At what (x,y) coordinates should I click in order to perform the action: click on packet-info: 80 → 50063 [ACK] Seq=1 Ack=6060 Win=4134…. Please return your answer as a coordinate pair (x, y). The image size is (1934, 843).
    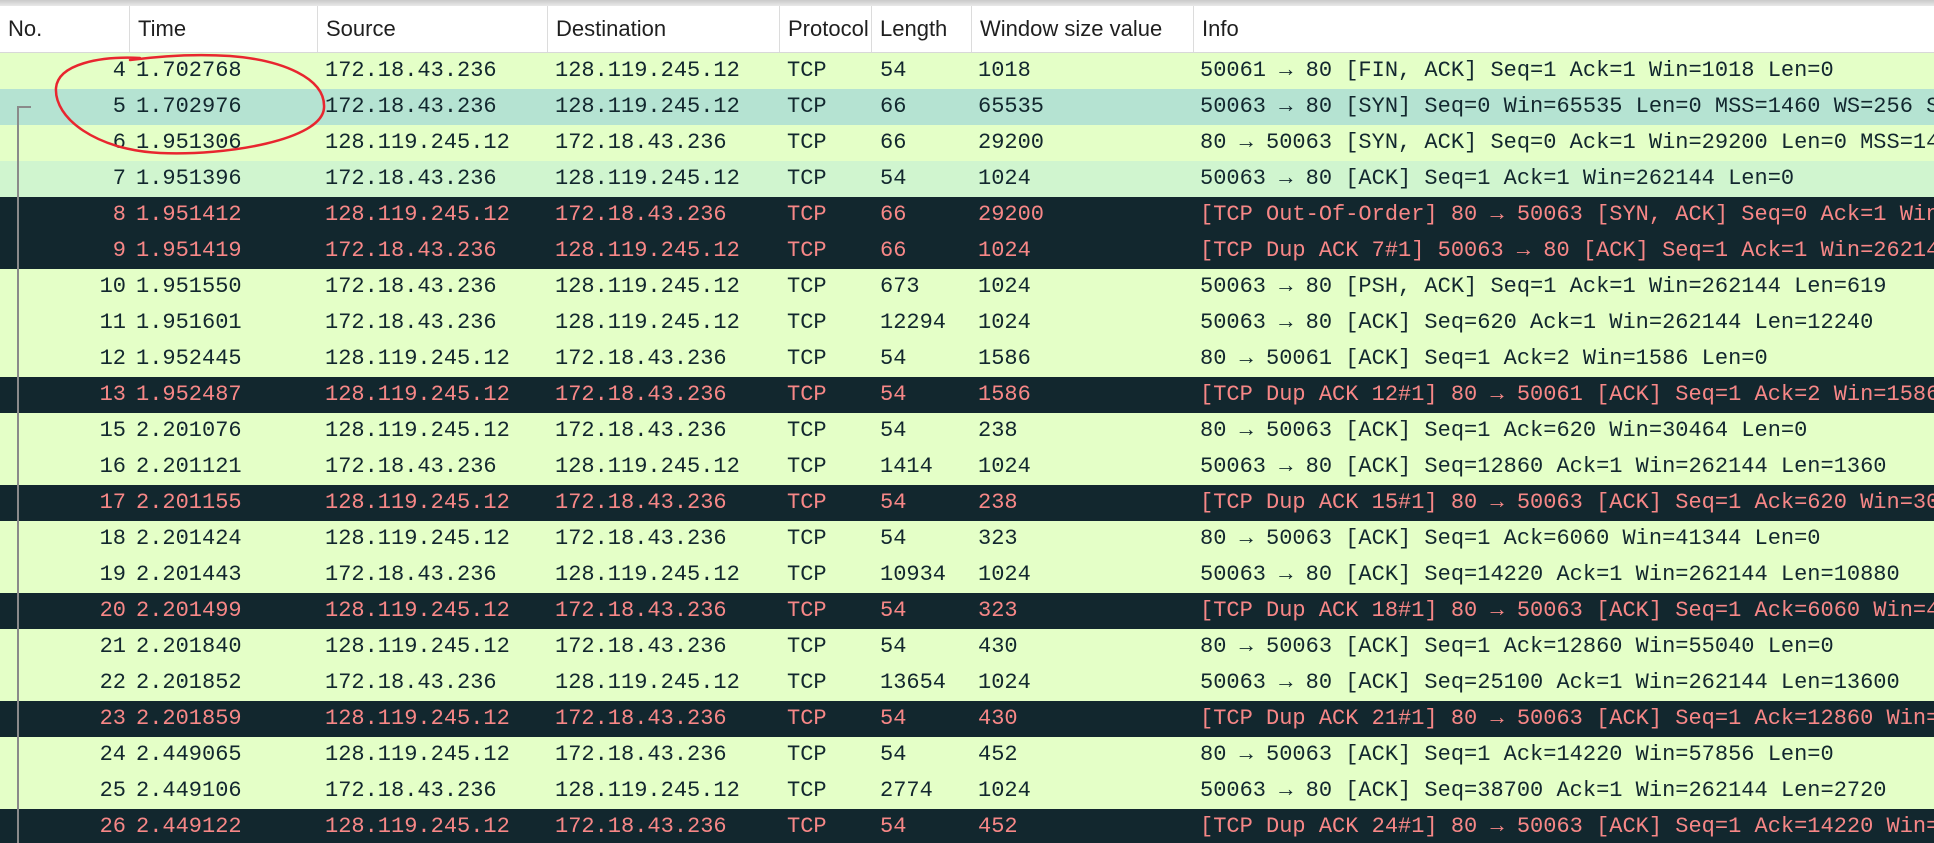
    Looking at the image, I should click on (1510, 538).